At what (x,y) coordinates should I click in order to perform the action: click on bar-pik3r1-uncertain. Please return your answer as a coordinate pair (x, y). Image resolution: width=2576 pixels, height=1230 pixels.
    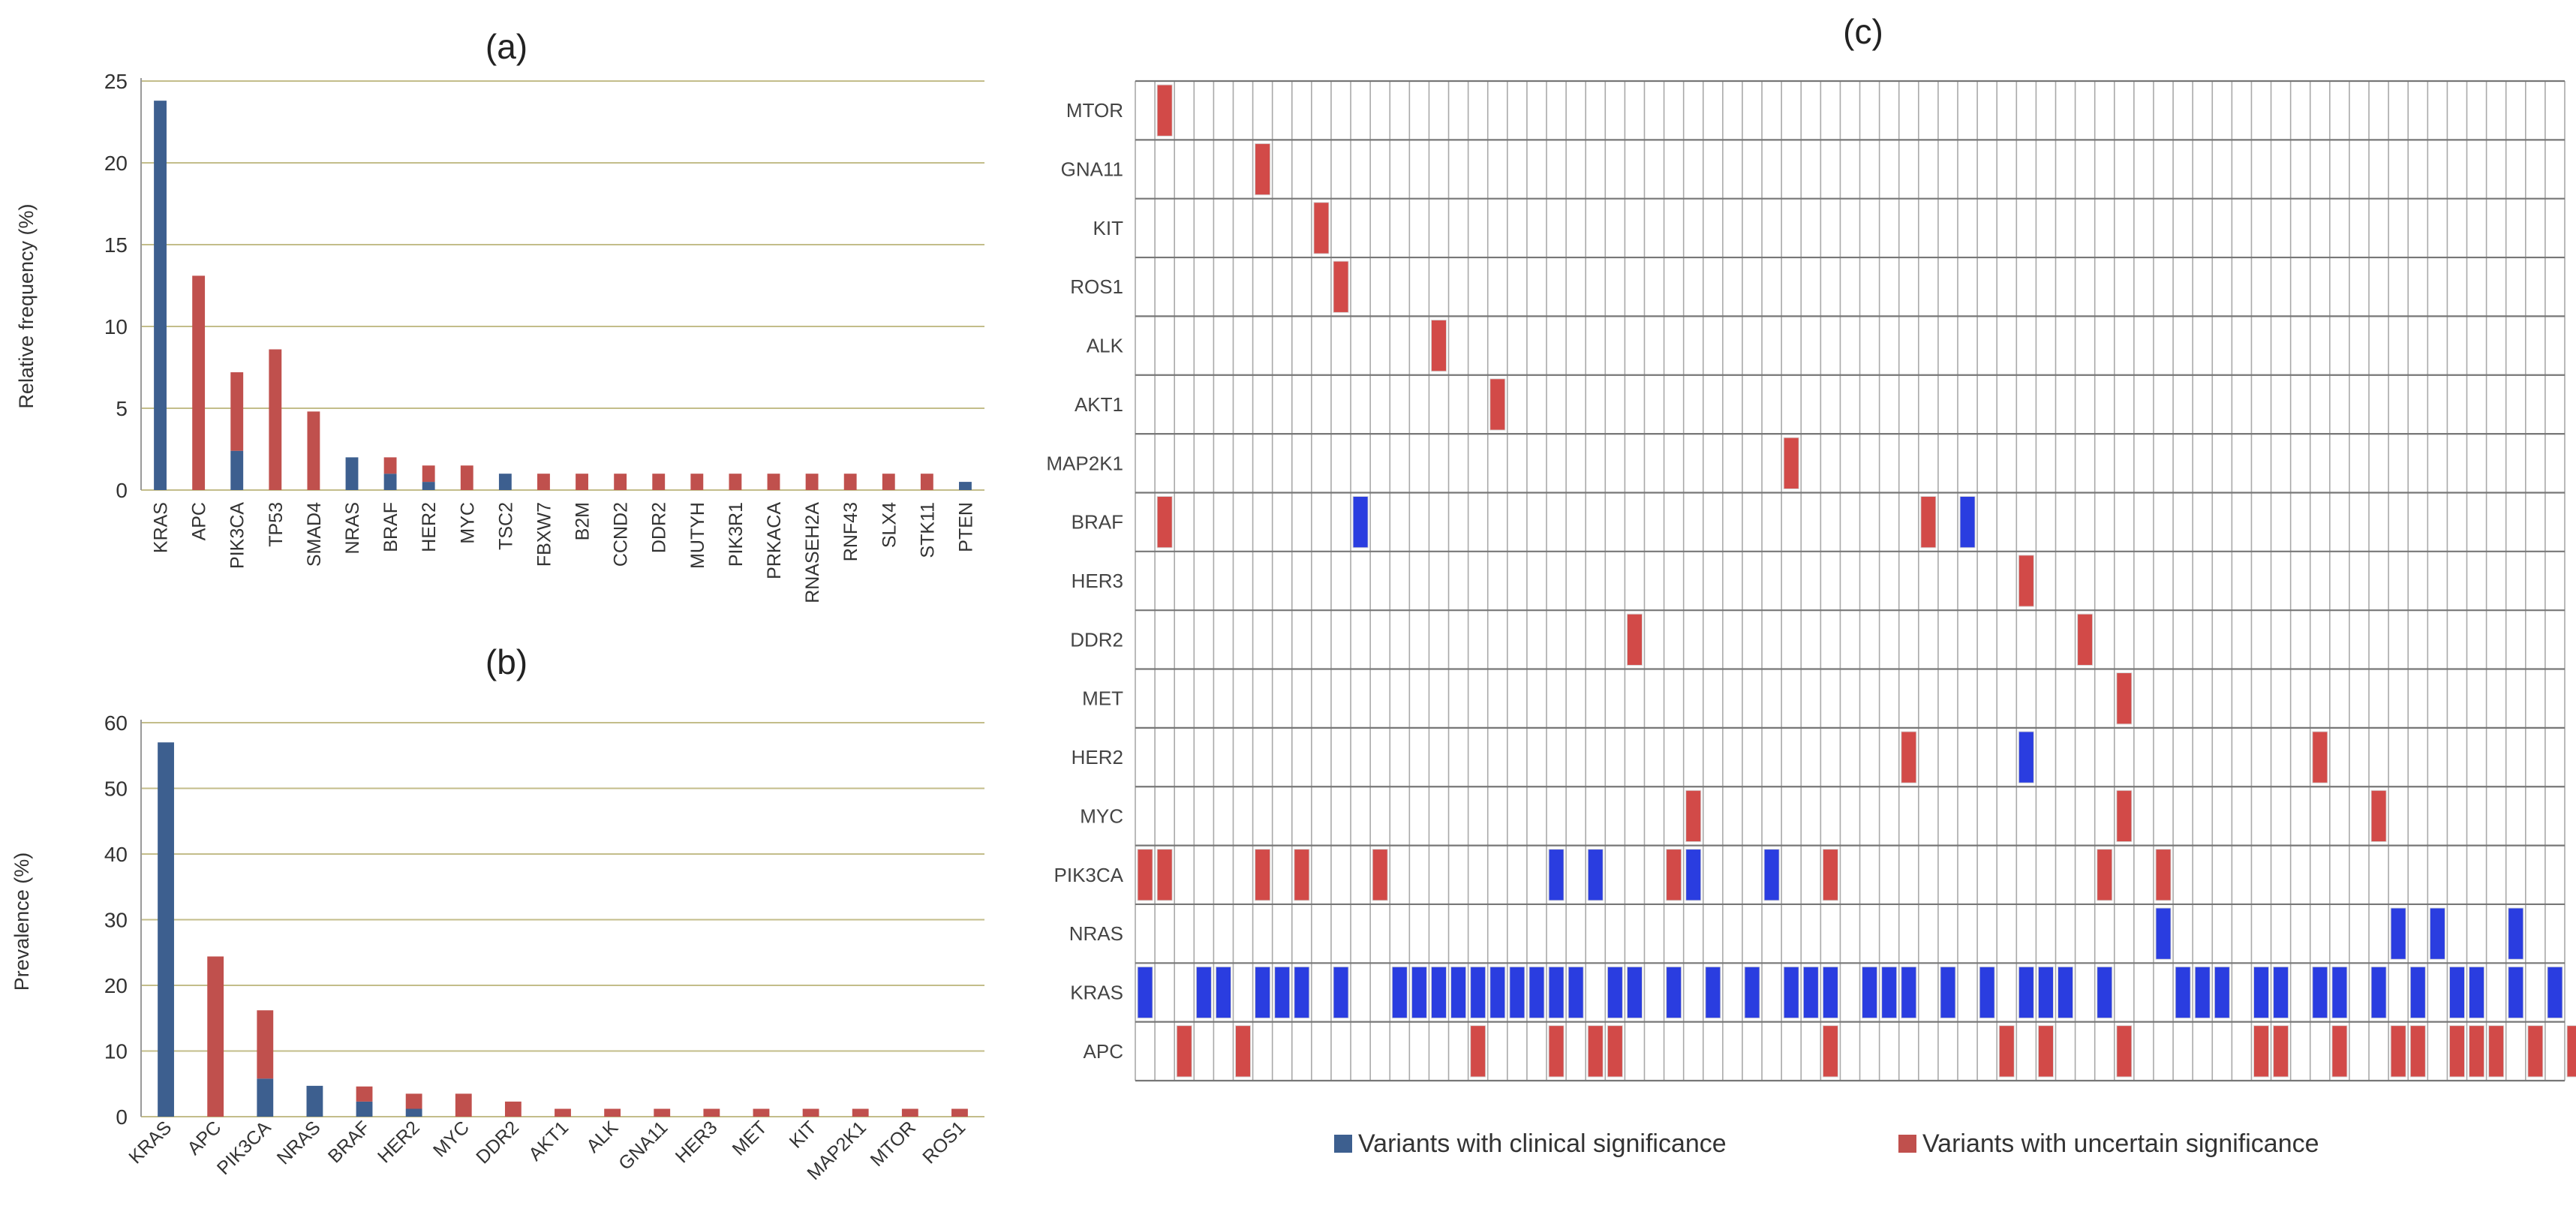
    Looking at the image, I should click on (735, 482).